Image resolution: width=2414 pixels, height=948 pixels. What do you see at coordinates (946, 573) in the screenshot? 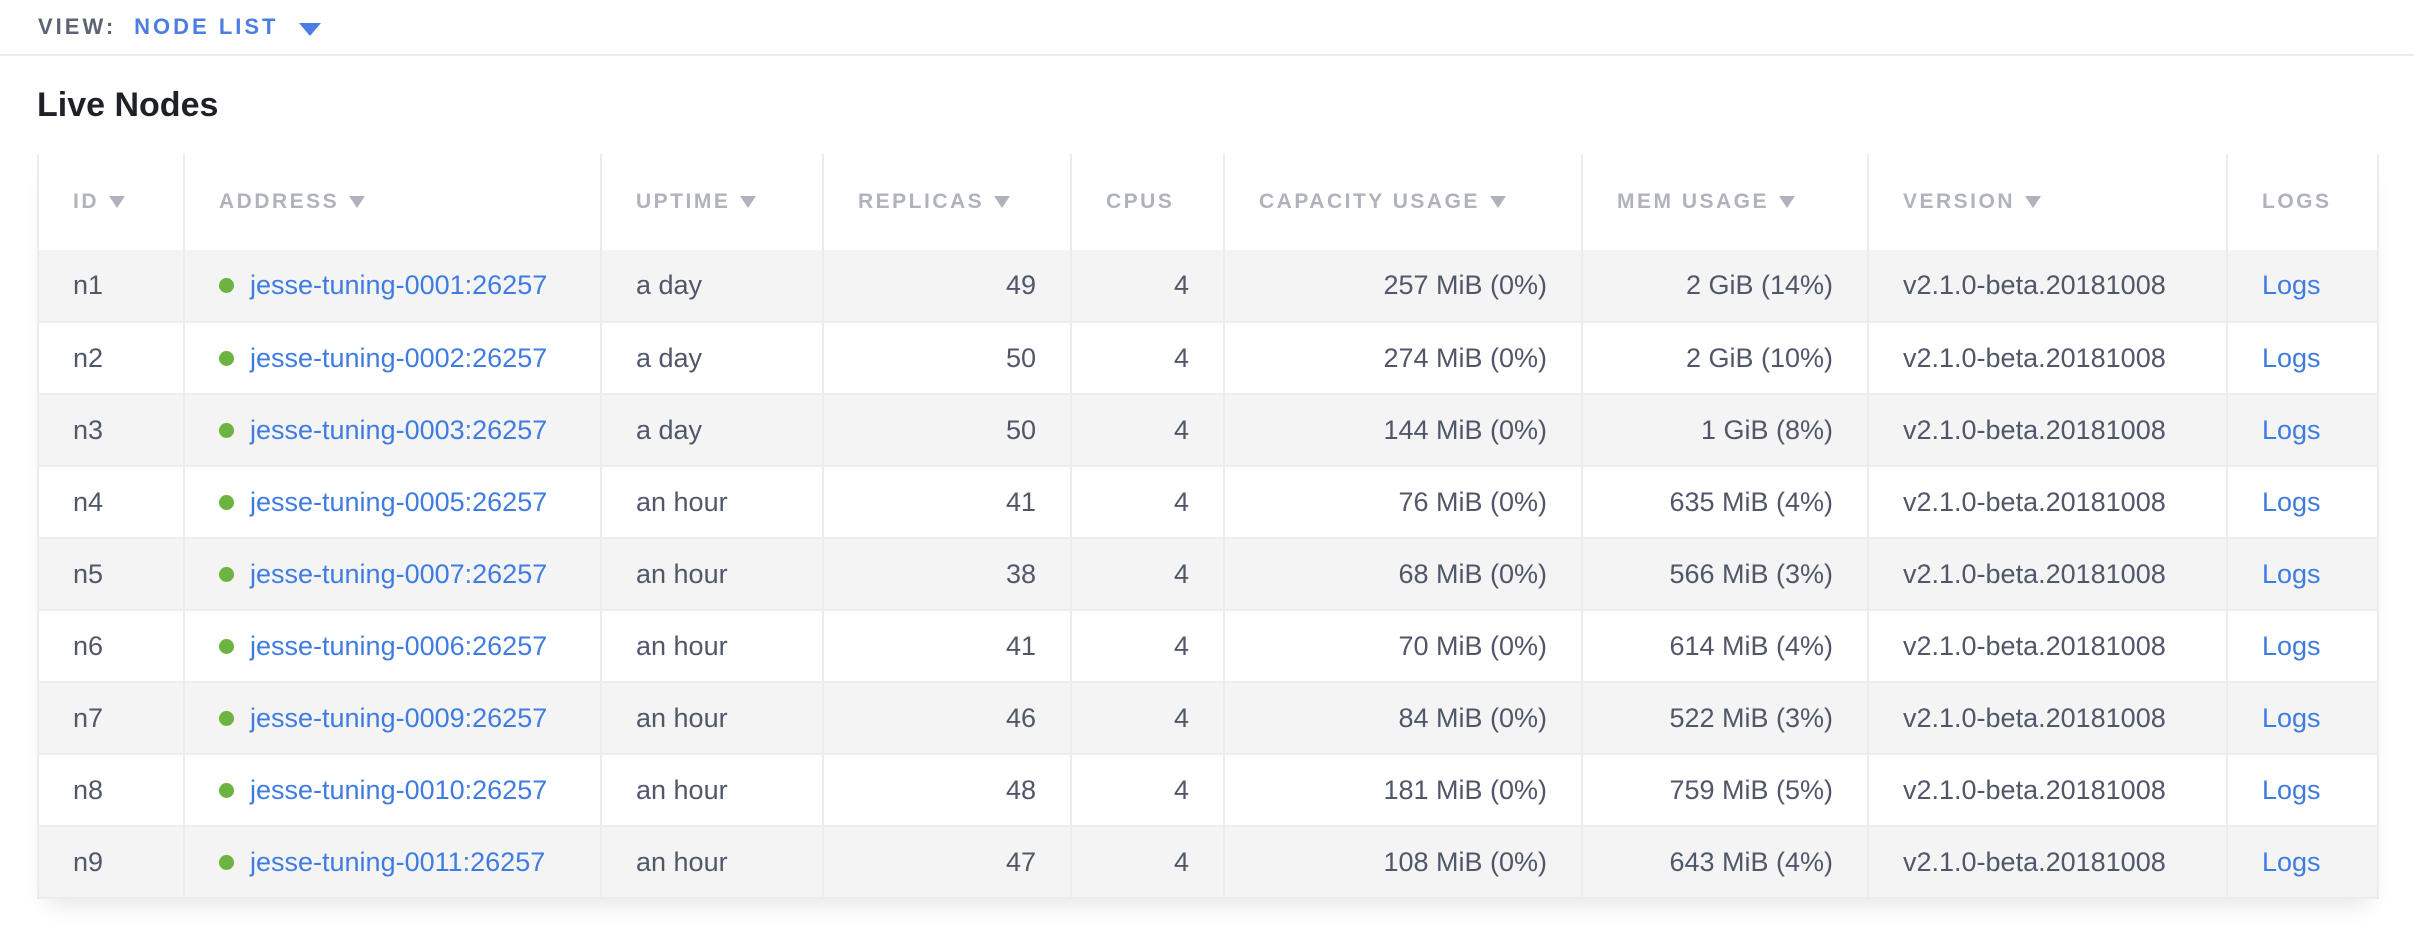
I see `cell-replicas: 38` at bounding box center [946, 573].